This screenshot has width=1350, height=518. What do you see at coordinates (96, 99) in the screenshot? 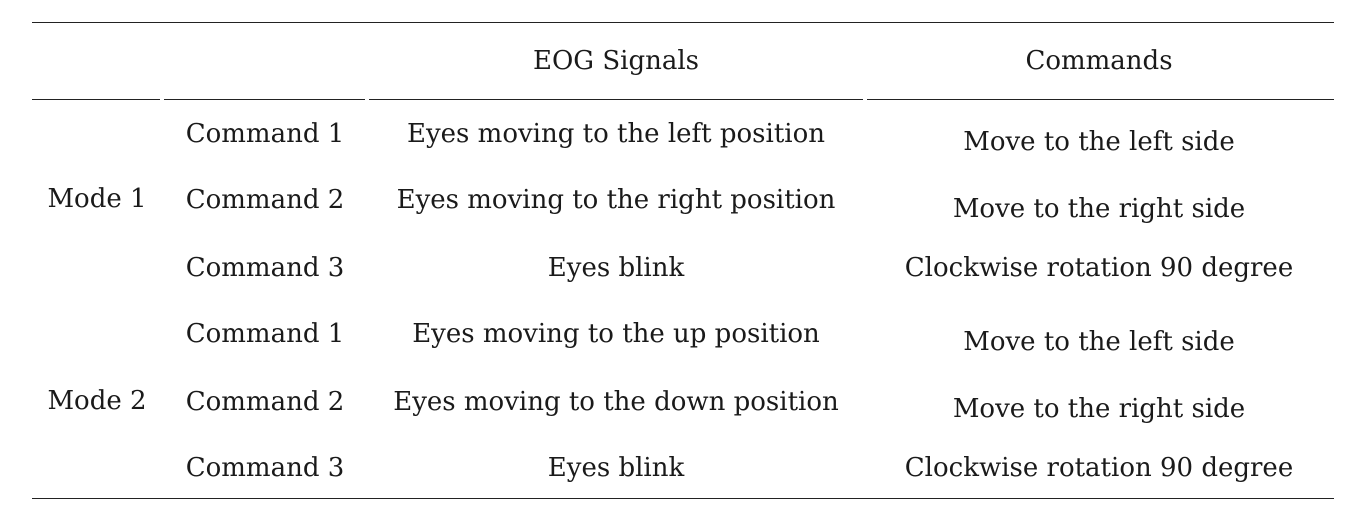
I see `header-rule-col1` at bounding box center [96, 99].